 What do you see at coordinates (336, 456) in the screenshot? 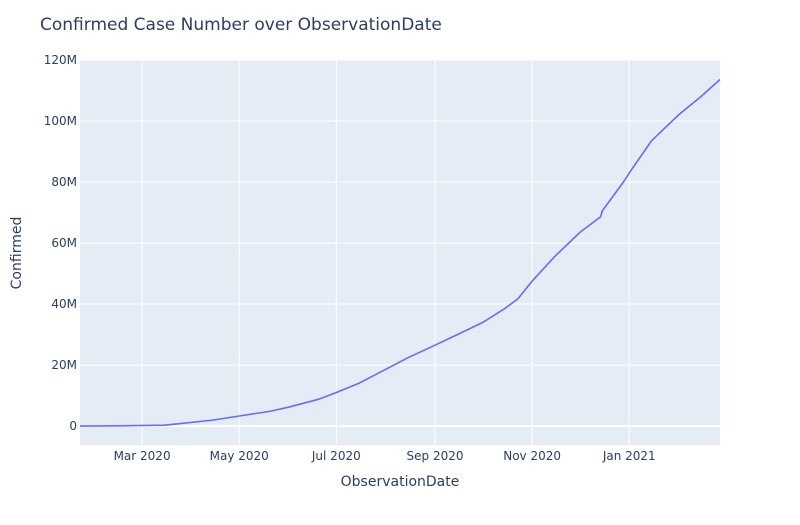
I see `x-tick-label: Jul 2020` at bounding box center [336, 456].